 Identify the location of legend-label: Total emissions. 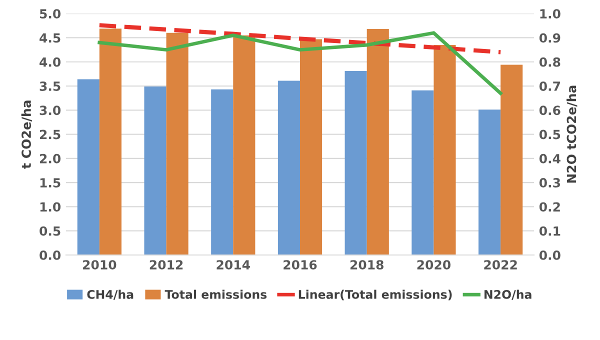
(215, 294).